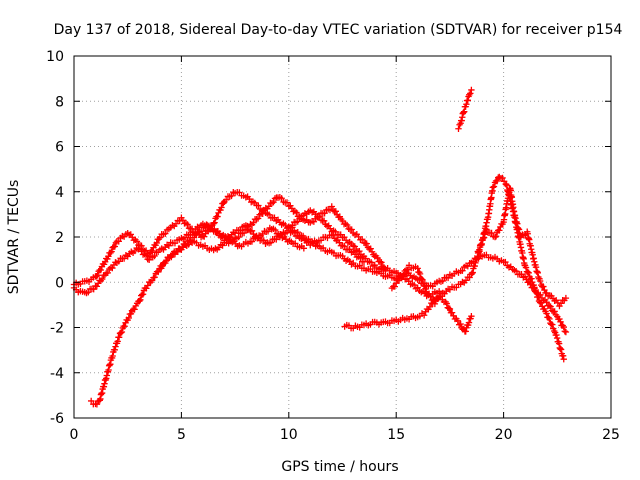 The image size is (640, 480). Describe the element at coordinates (181, 435) in the screenshot. I see `x-tick-label: 5` at that location.